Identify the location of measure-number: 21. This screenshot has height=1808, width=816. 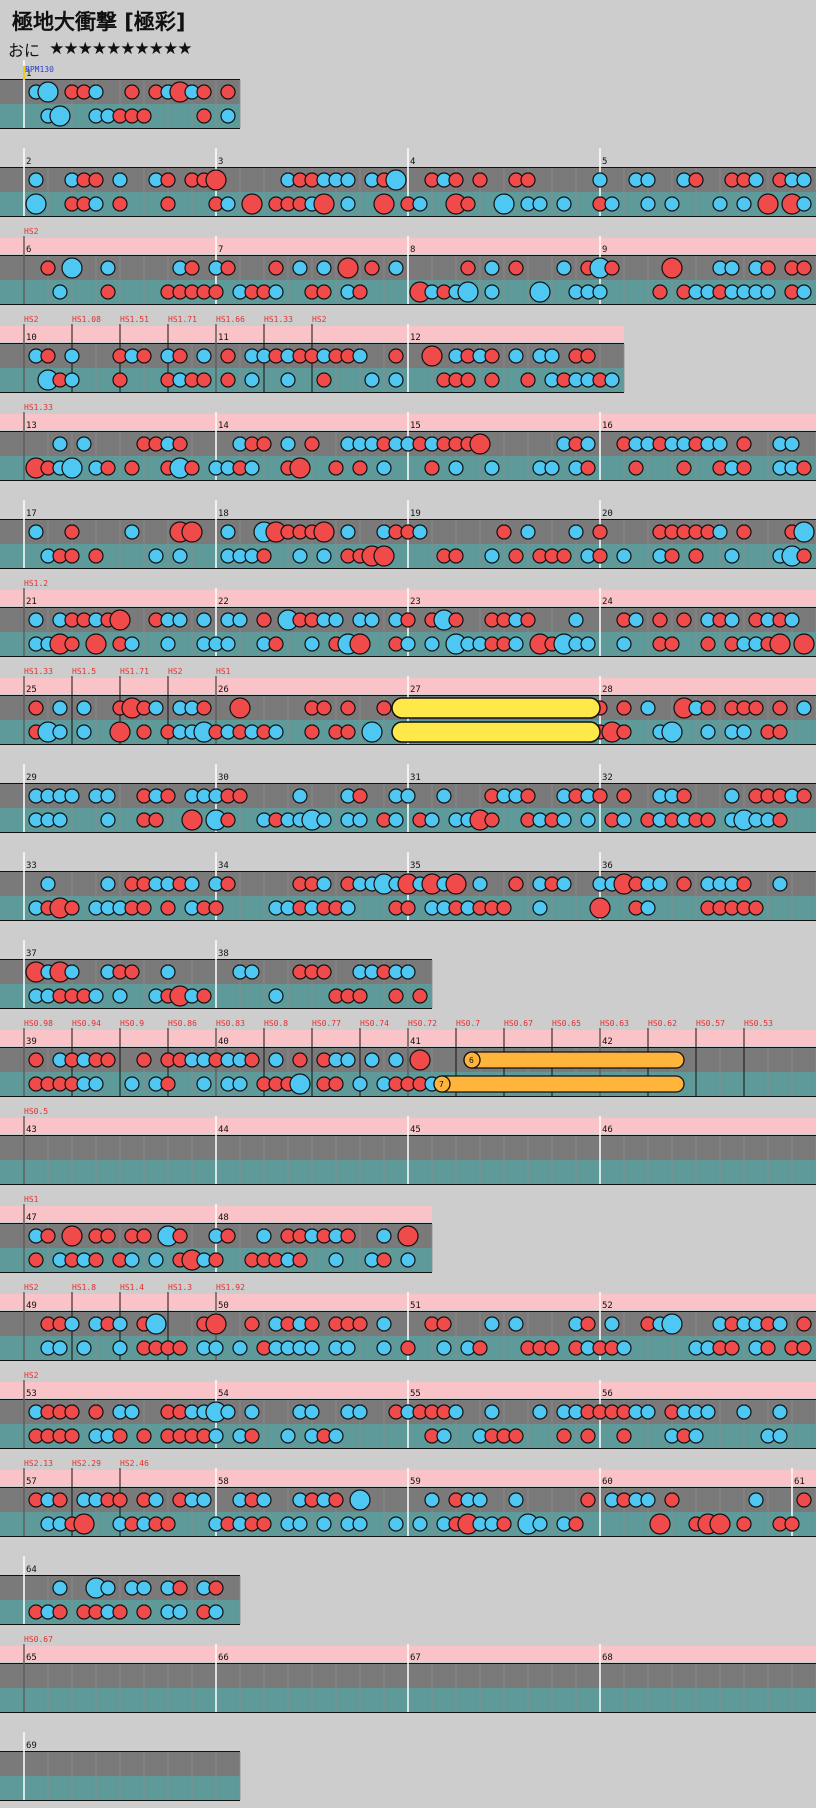
(31, 602).